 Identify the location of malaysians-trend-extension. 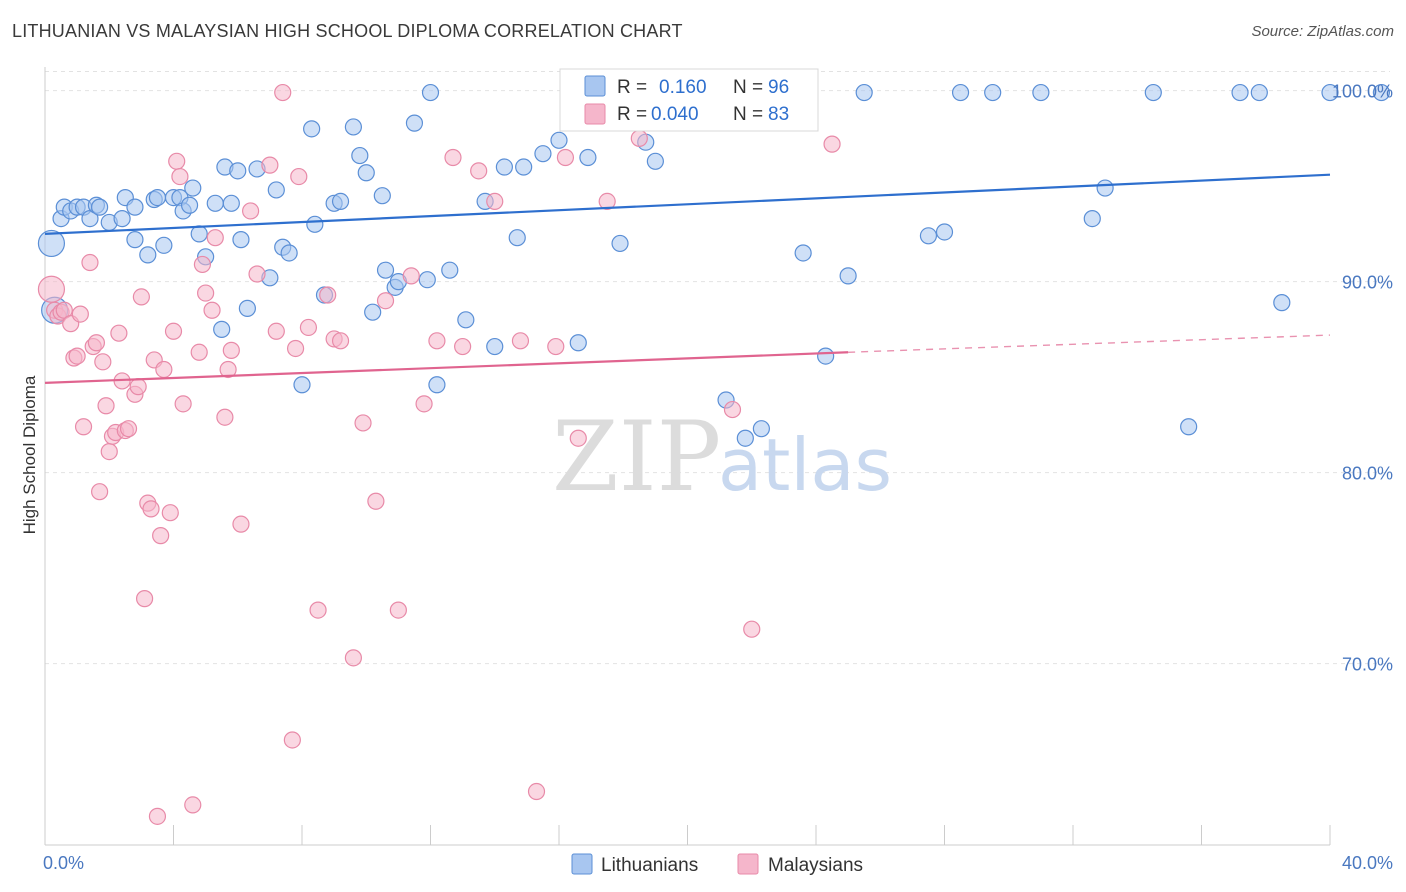
(1089, 343).